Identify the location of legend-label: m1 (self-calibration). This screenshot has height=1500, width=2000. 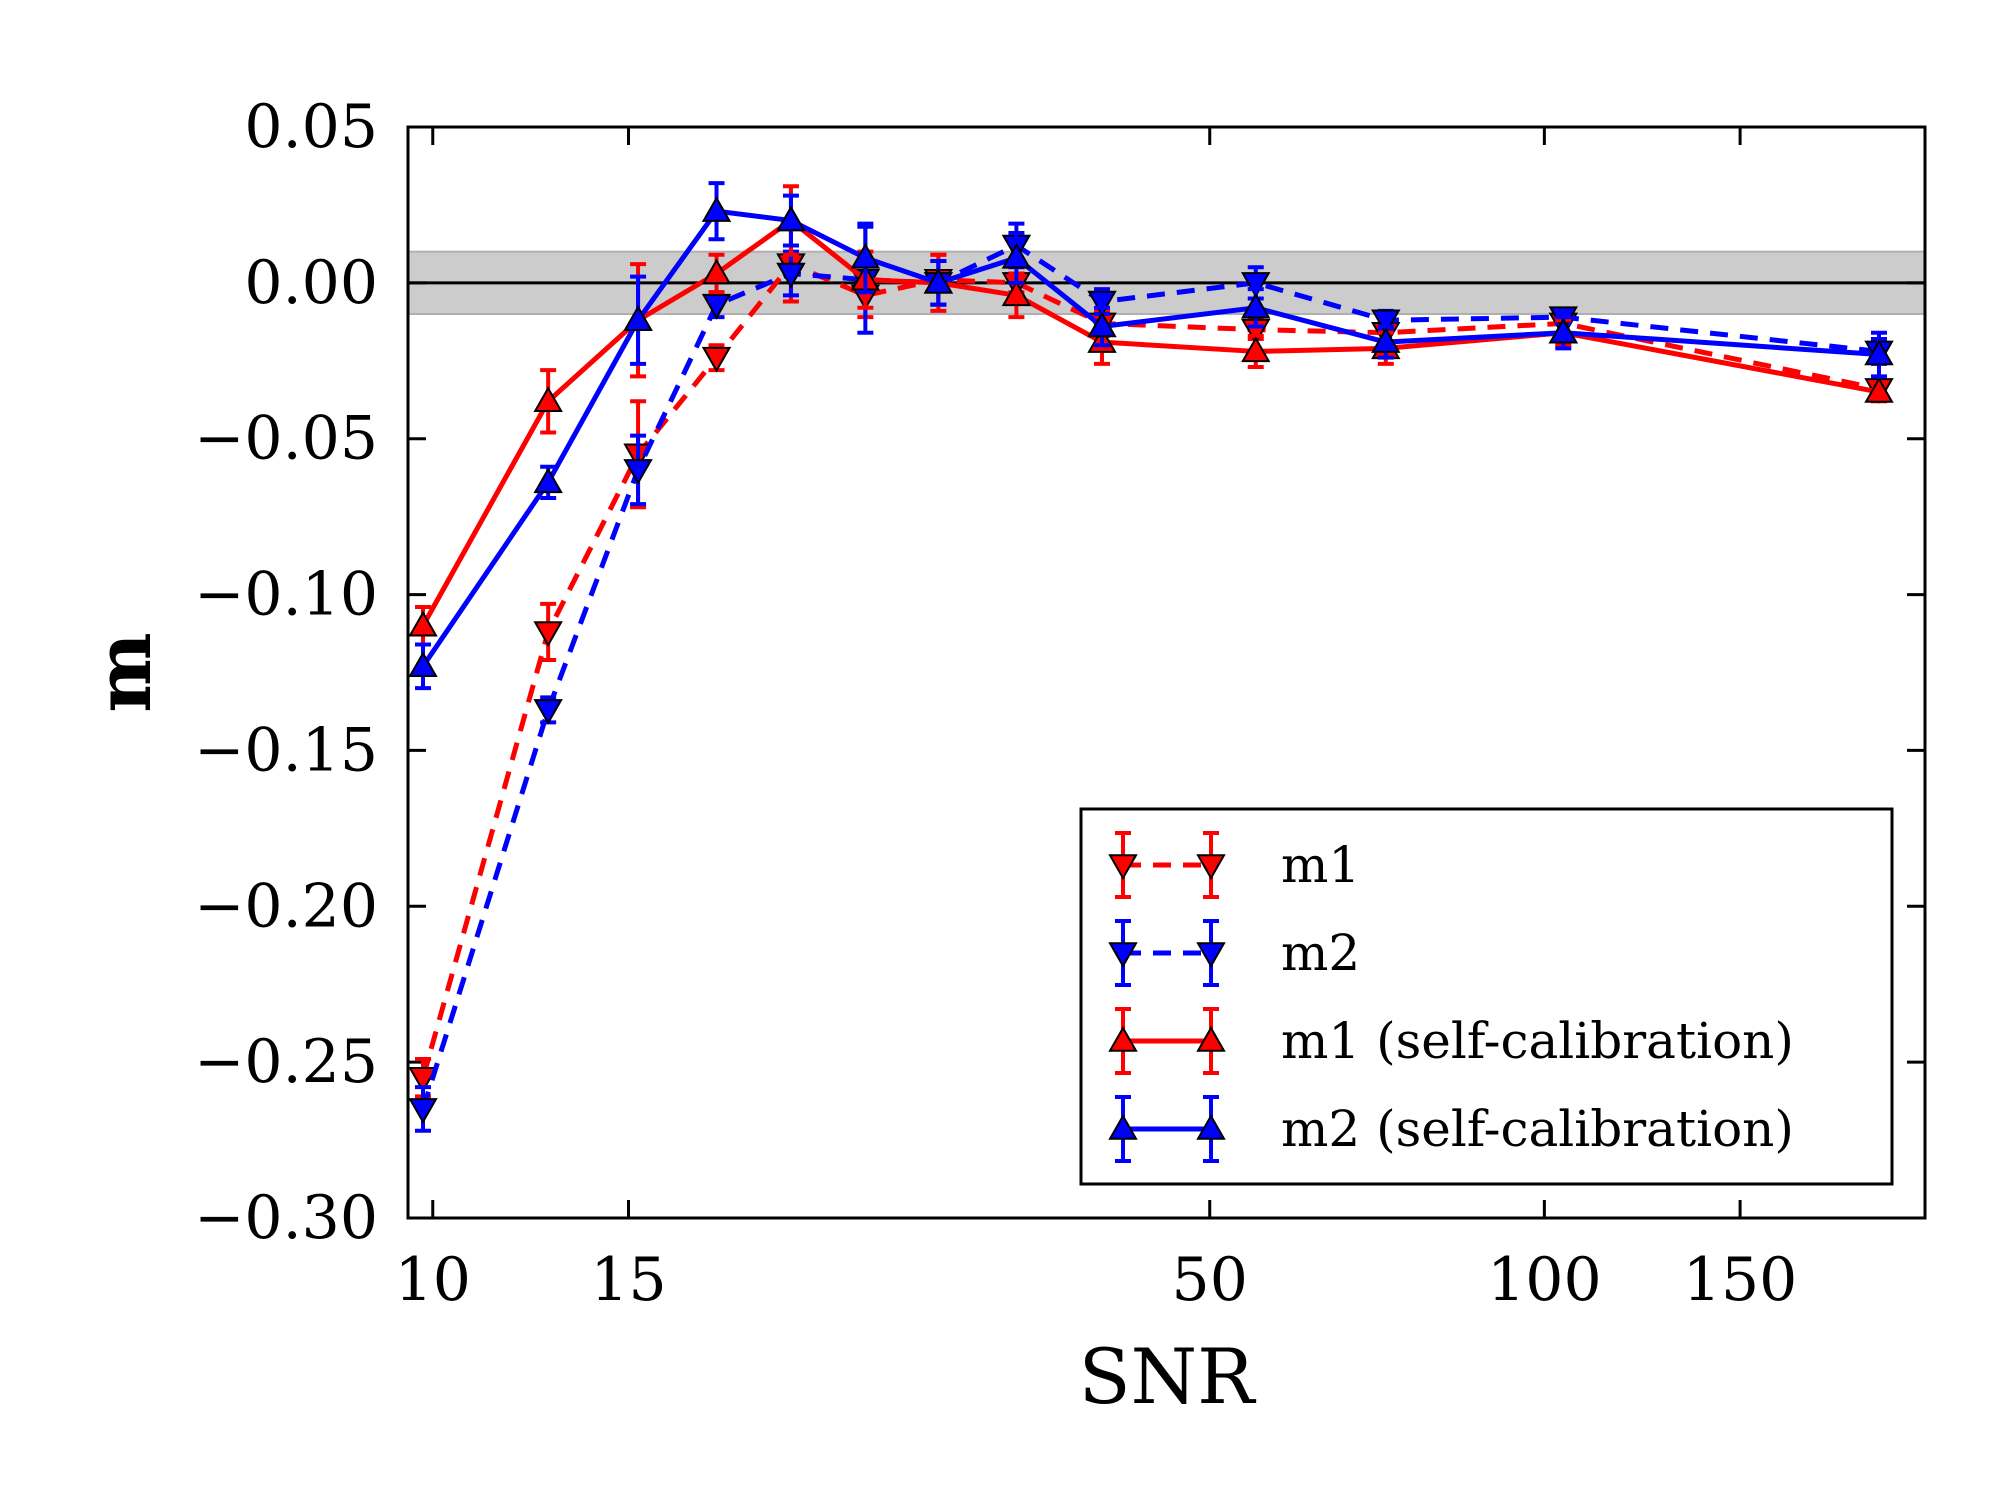
(1537, 1041).